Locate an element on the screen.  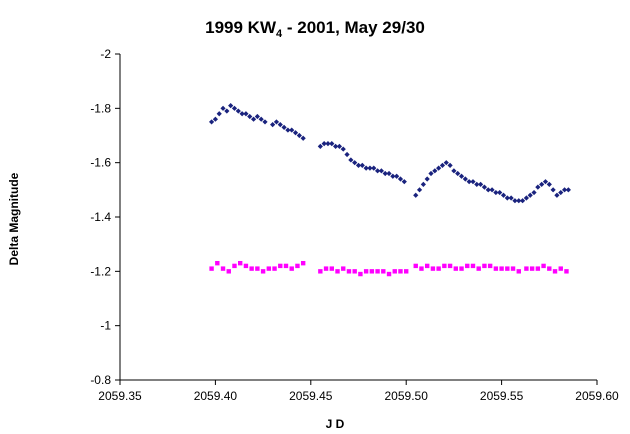
y-tick-label: -0.8 is located at coordinates (100, 380).